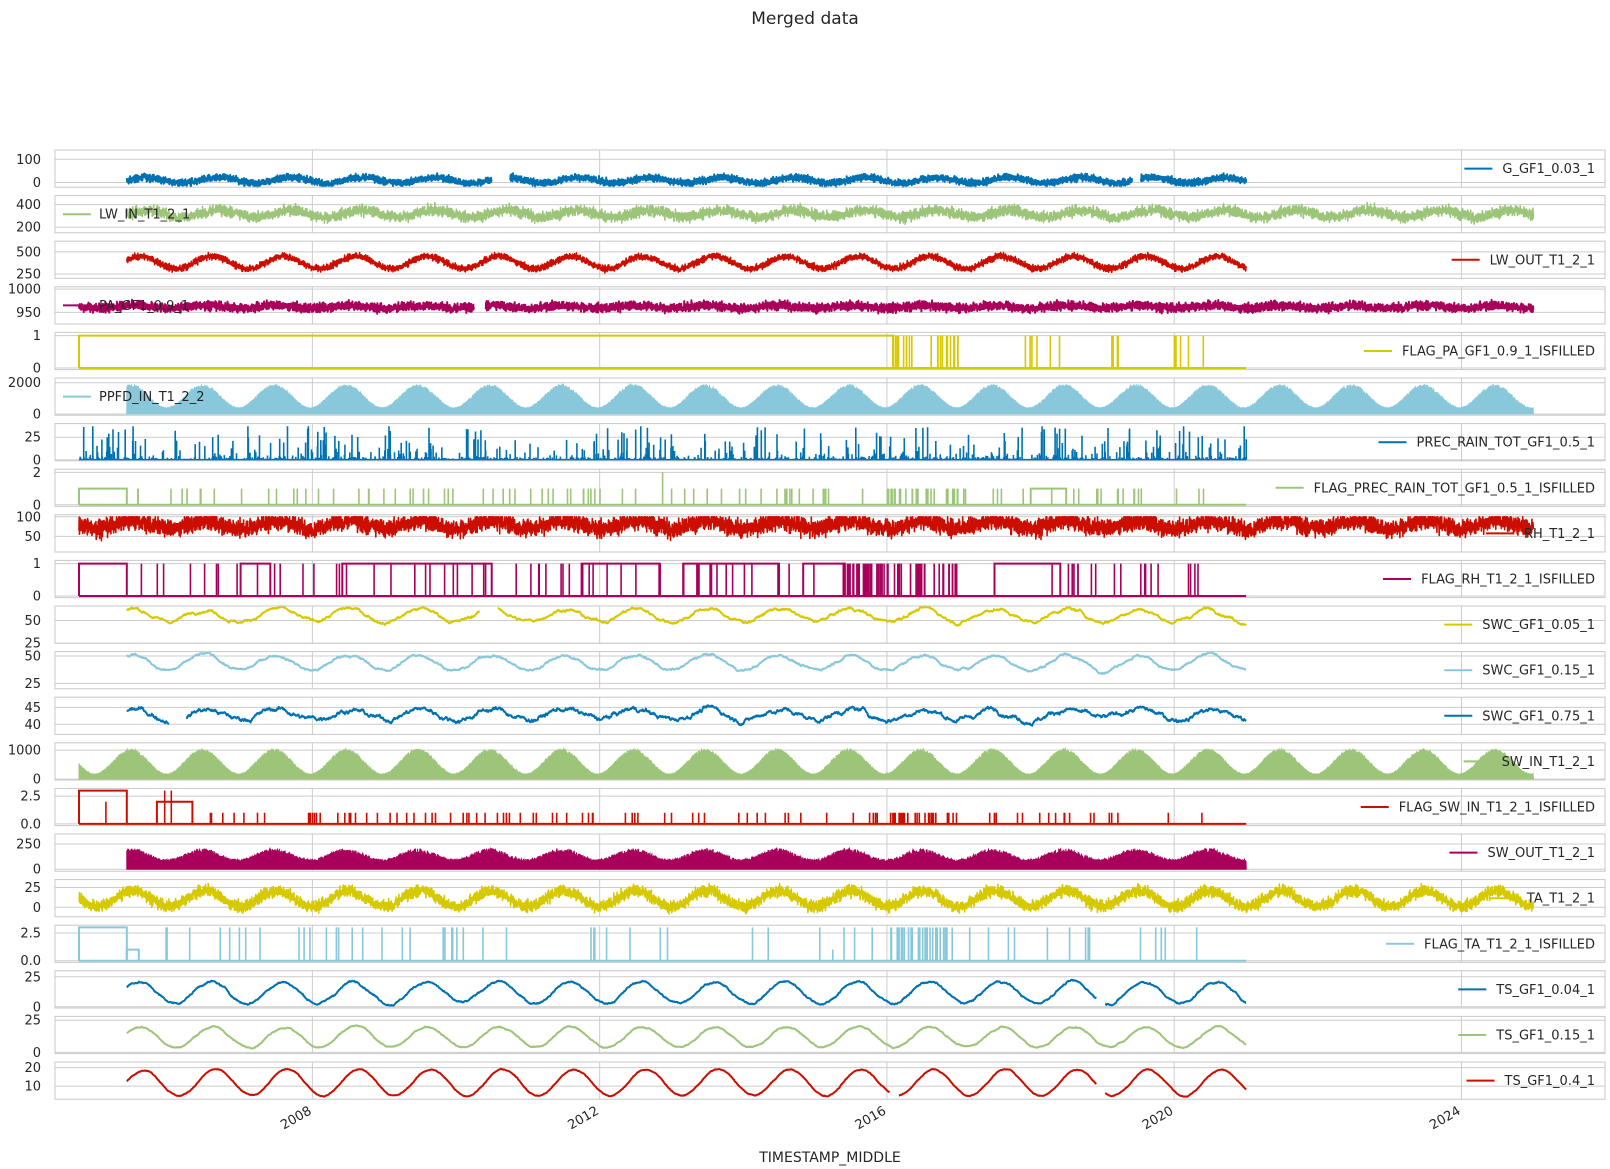 This screenshot has width=1610, height=1169. I want to click on legend: FLAG_SW_IN_T1_2_1_ISFILLED, so click(1477, 808).